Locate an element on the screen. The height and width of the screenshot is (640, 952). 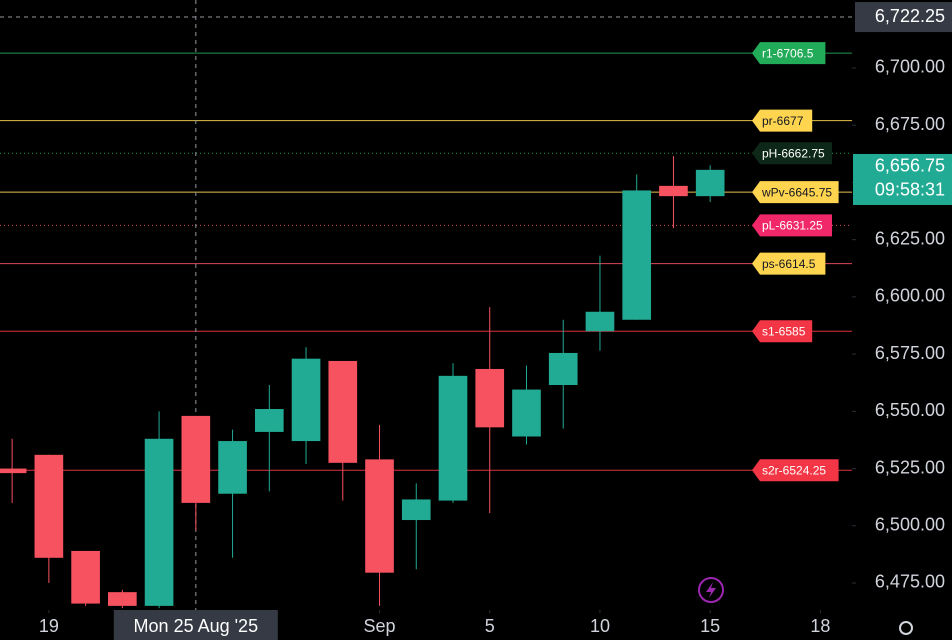
y-tick-label: 6,475.00 is located at coordinates (910, 582).